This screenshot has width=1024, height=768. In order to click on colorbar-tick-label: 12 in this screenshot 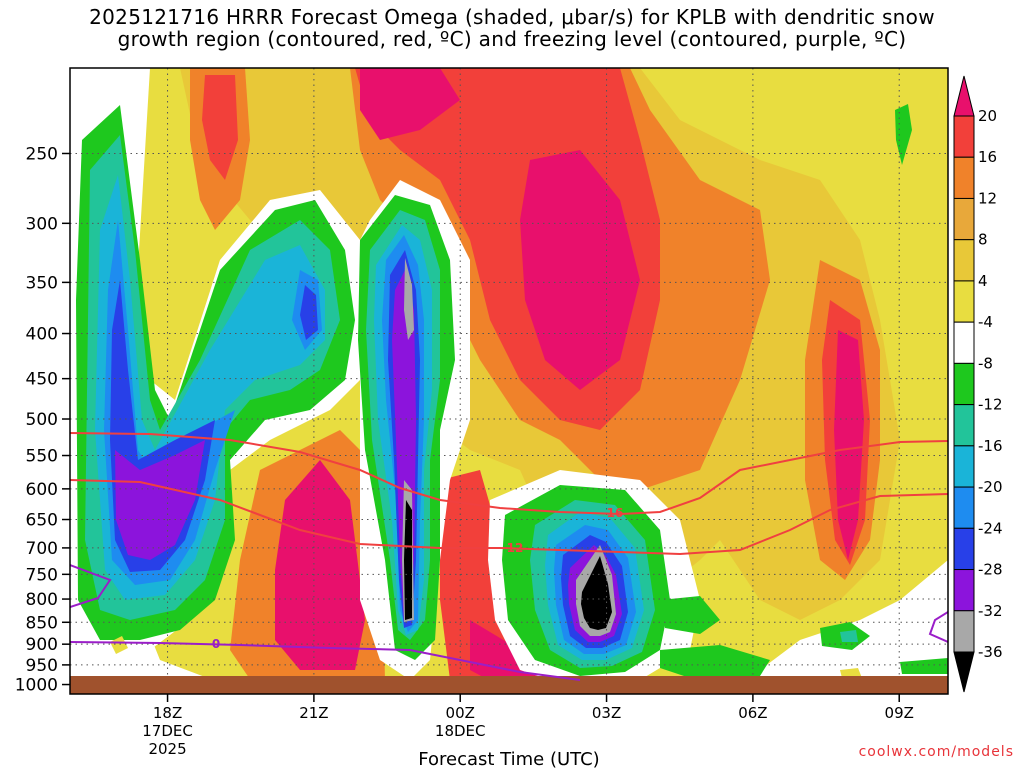, I will do `click(987, 198)`.